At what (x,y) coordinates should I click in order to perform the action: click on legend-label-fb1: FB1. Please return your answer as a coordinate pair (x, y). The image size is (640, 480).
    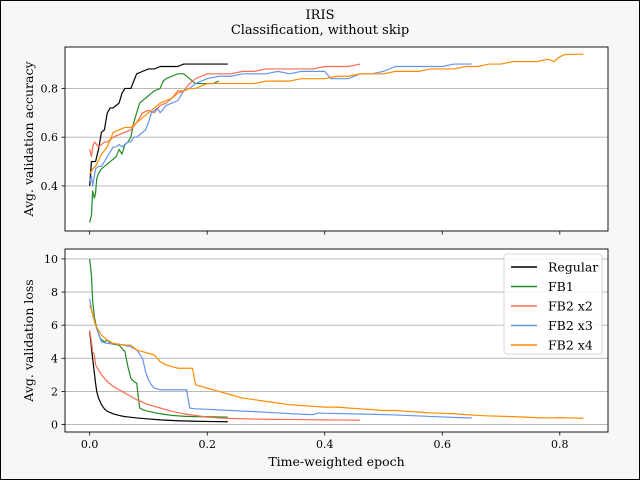
    Looking at the image, I should click on (561, 286).